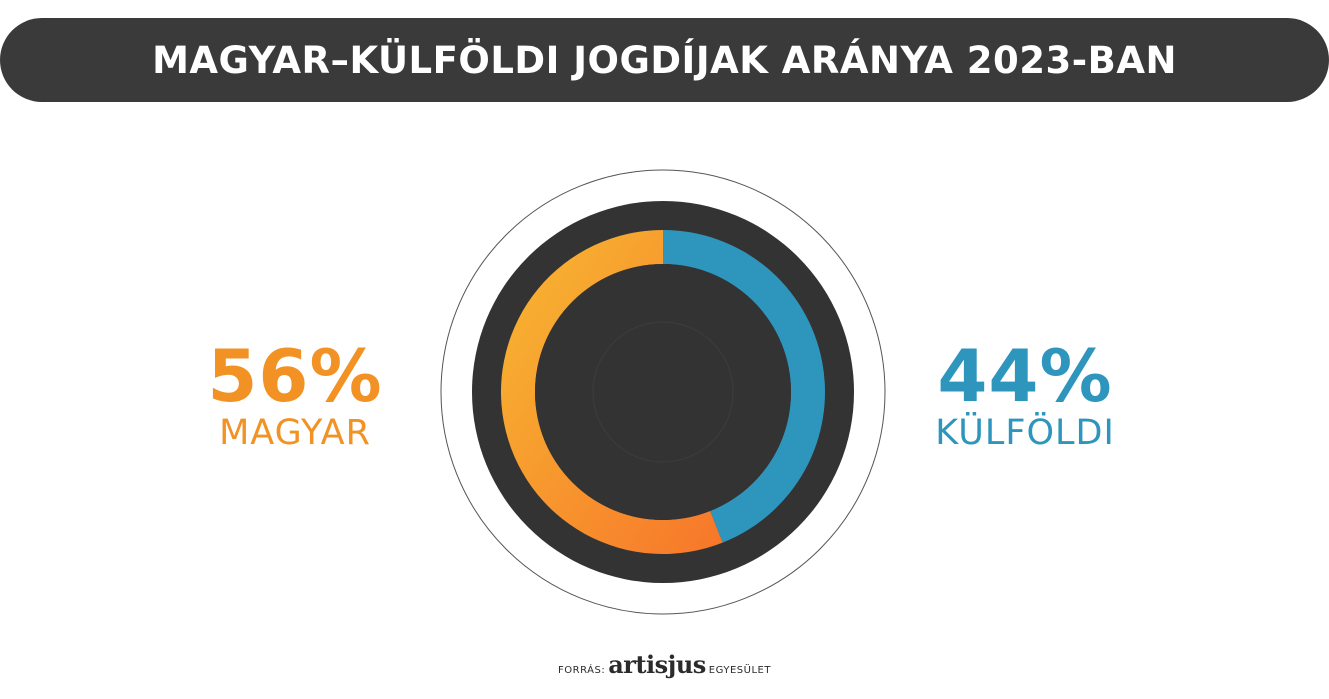 Image resolution: width=1329 pixels, height=699 pixels. I want to click on source-prefix: FORRÁS:, so click(582, 670).